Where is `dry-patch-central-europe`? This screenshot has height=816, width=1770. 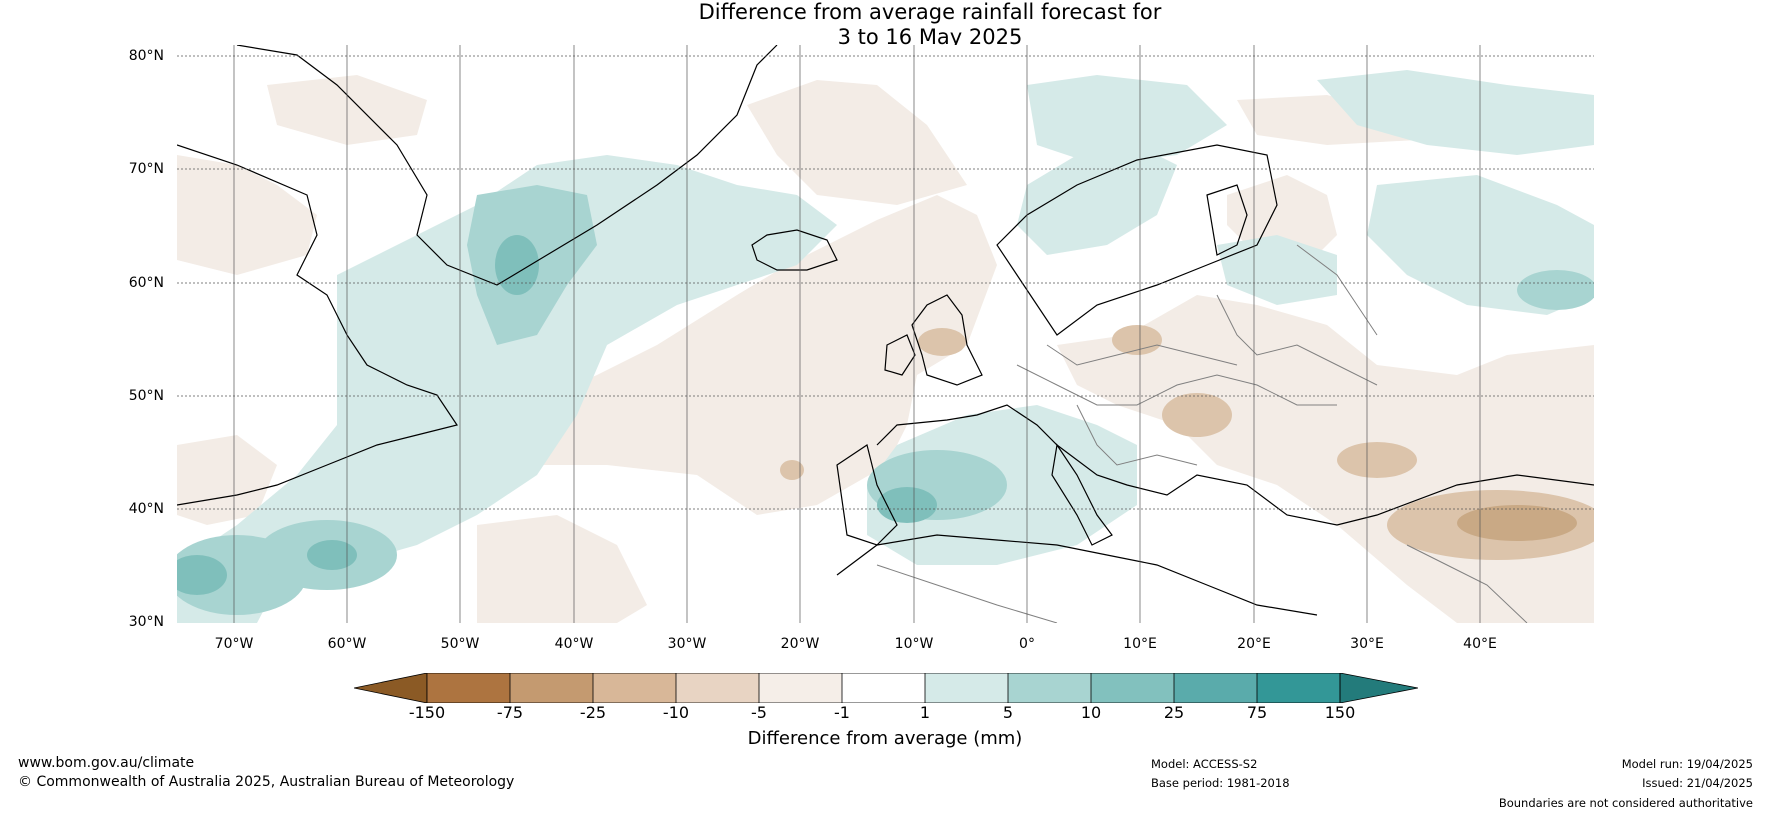 dry-patch-central-europe is located at coordinates (1197, 415).